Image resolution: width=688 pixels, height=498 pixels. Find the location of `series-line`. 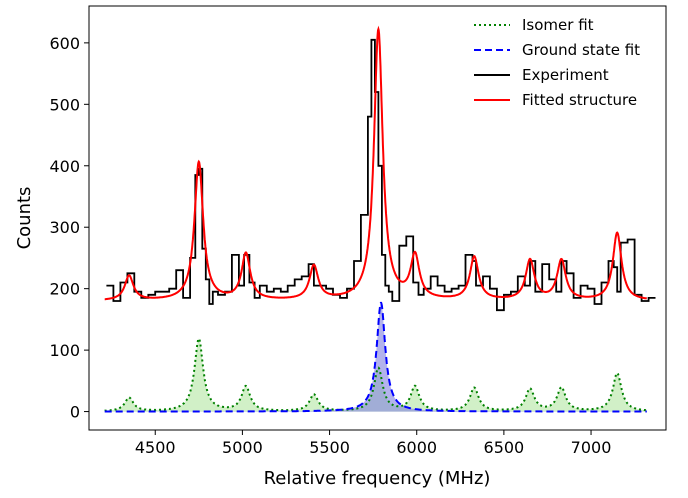

series-line is located at coordinates (375, 374).